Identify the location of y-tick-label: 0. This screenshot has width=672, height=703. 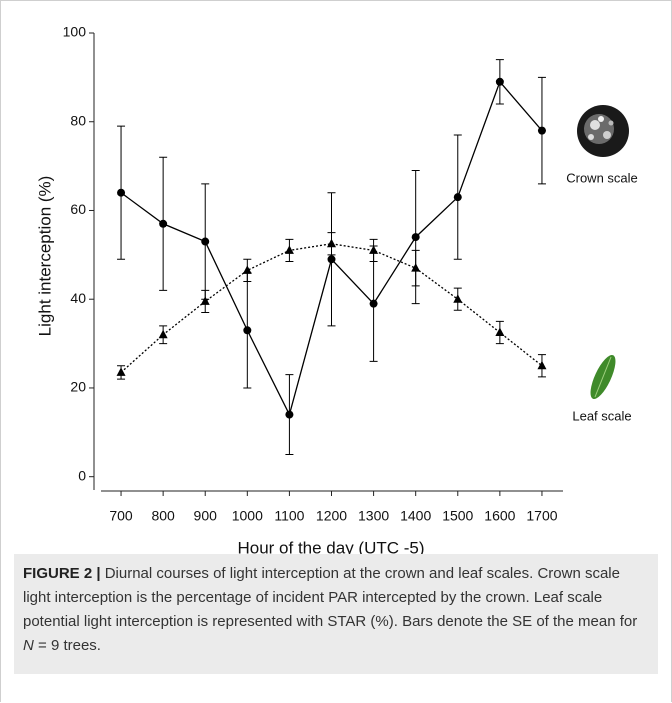
(82, 475).